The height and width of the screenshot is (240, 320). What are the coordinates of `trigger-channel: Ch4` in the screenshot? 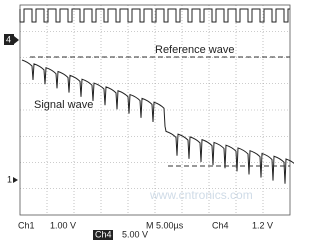 It's located at (220, 225).